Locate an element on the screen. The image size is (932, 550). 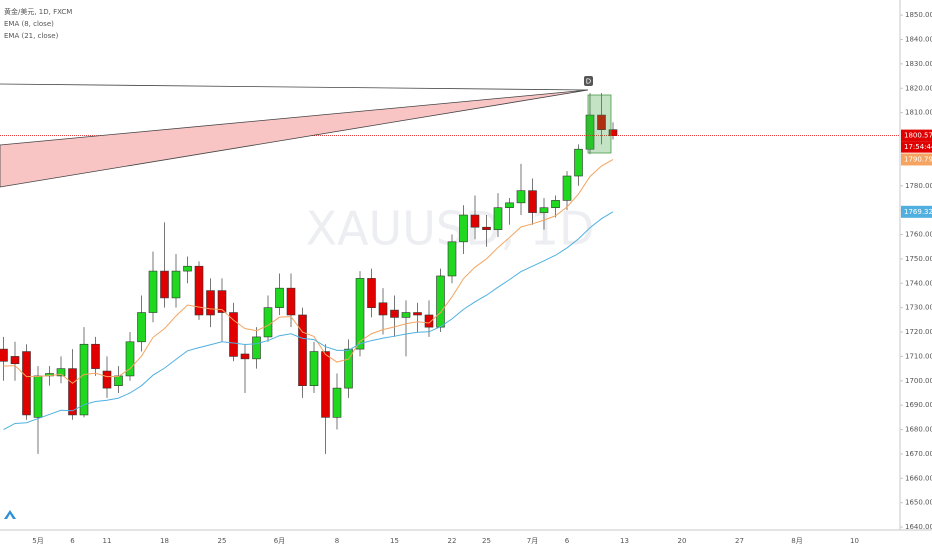
x-tick-label: 6月 is located at coordinates (279, 541).